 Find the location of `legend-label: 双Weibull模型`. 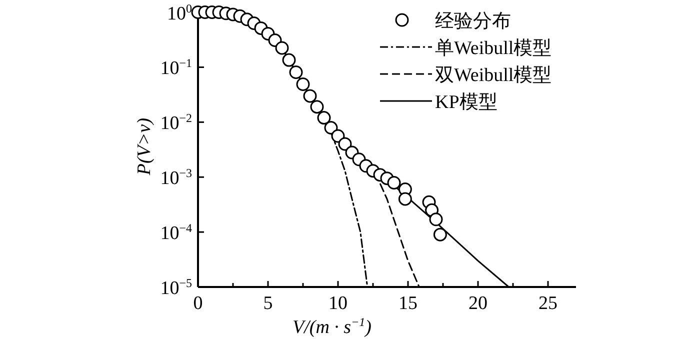

legend-label: 双Weibull模型 is located at coordinates (493, 75).